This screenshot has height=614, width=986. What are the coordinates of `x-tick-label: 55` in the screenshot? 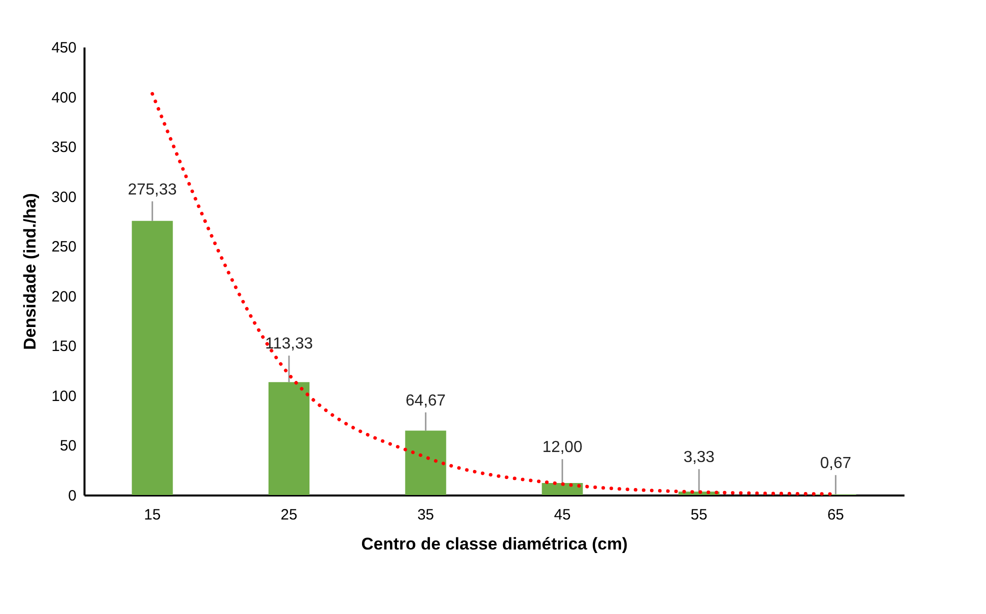 It's located at (699, 515).